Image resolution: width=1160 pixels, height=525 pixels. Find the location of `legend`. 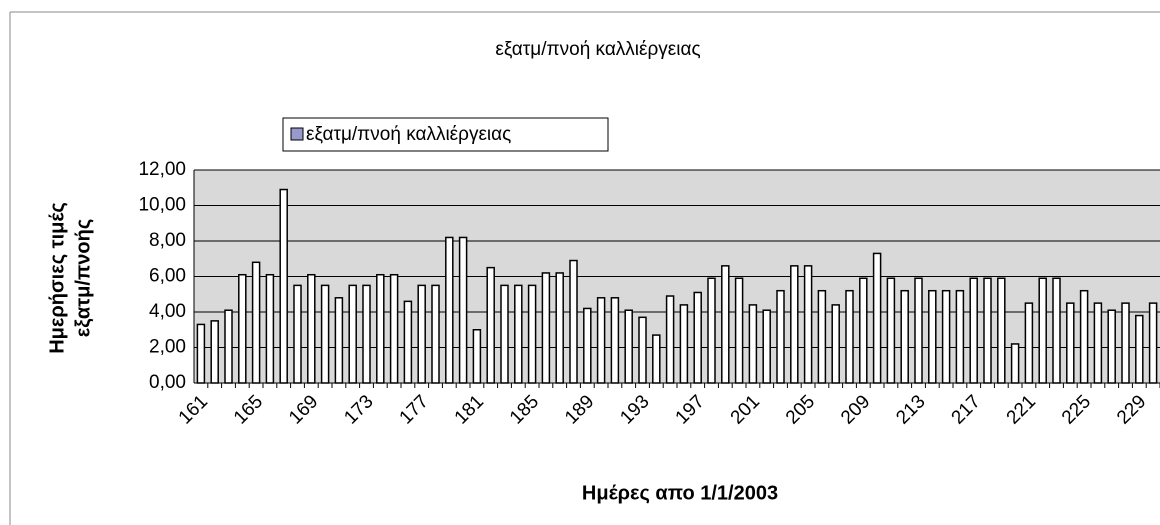

legend is located at coordinates (445, 134).